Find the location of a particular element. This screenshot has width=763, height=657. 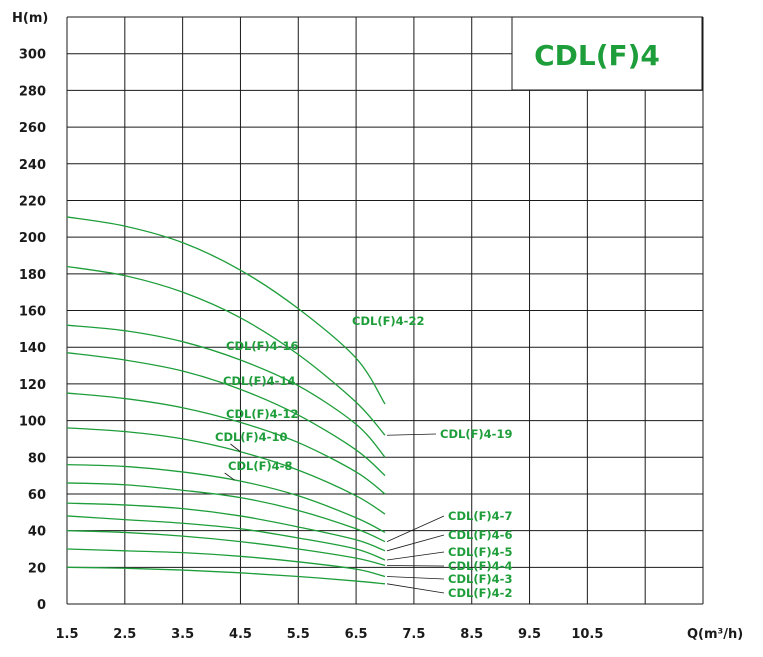

series-line-CDL(F)4-14 is located at coordinates (226, 414).